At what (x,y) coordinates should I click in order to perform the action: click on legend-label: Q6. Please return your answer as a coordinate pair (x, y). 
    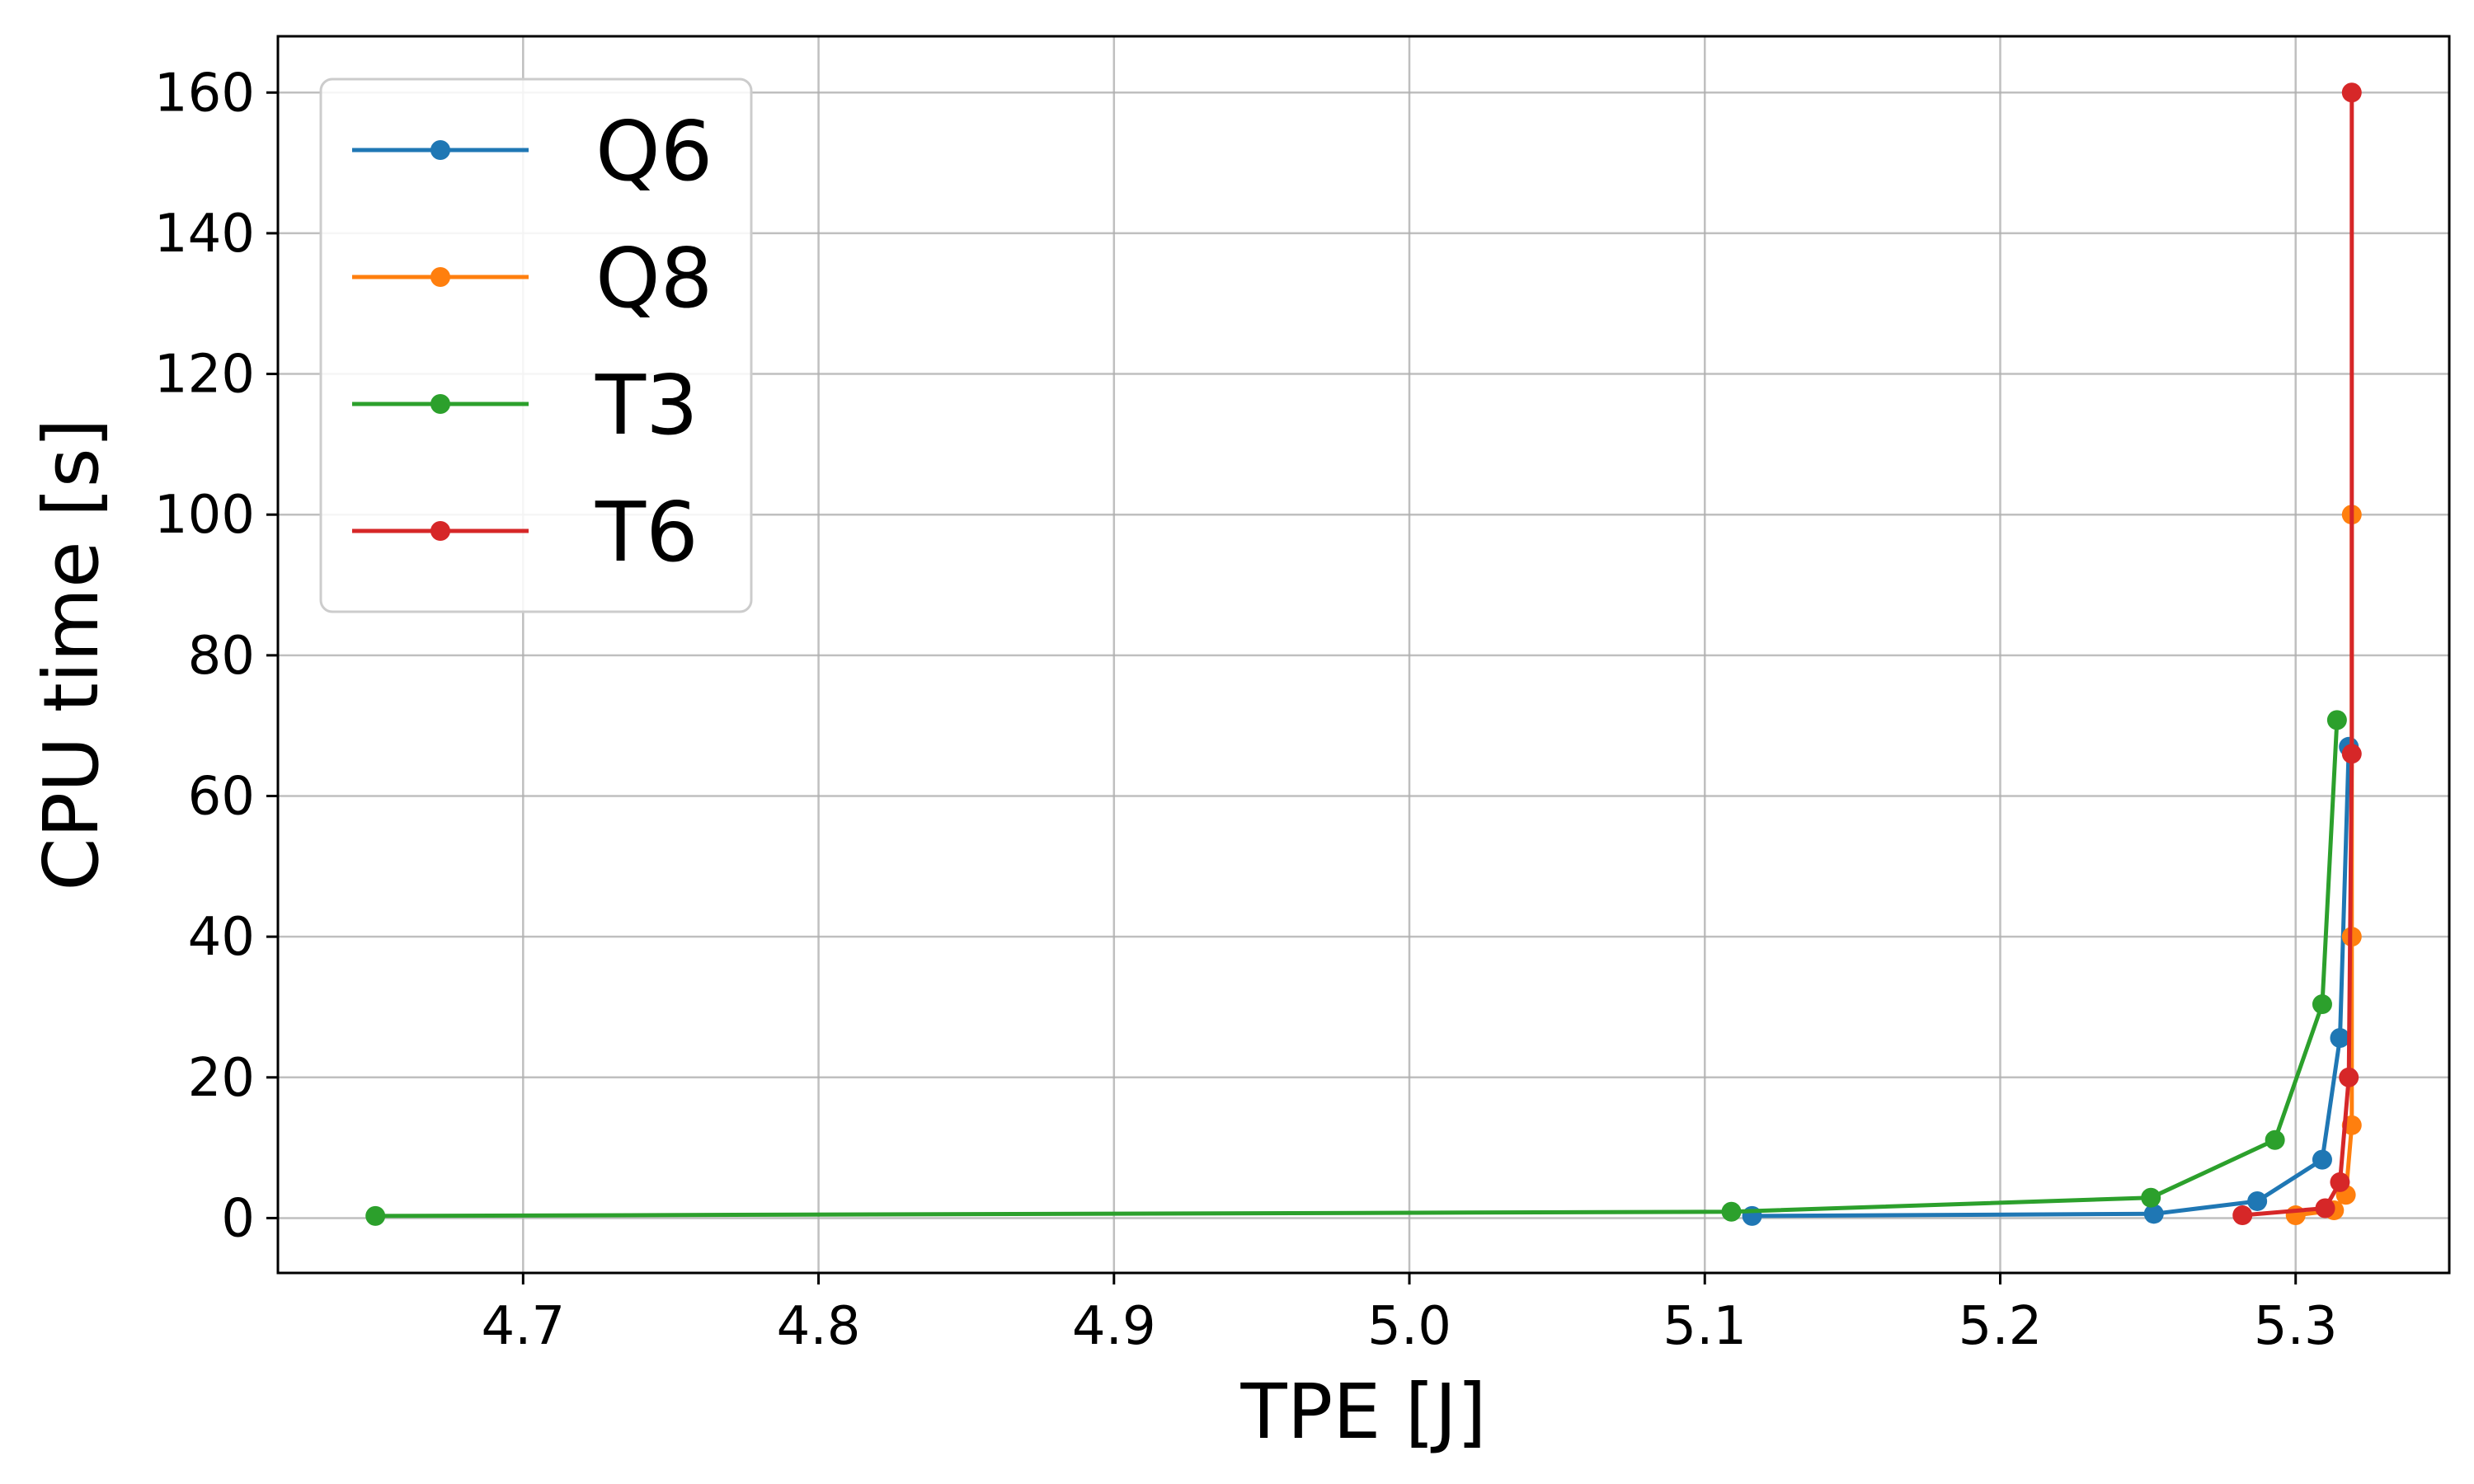
    Looking at the image, I should click on (654, 151).